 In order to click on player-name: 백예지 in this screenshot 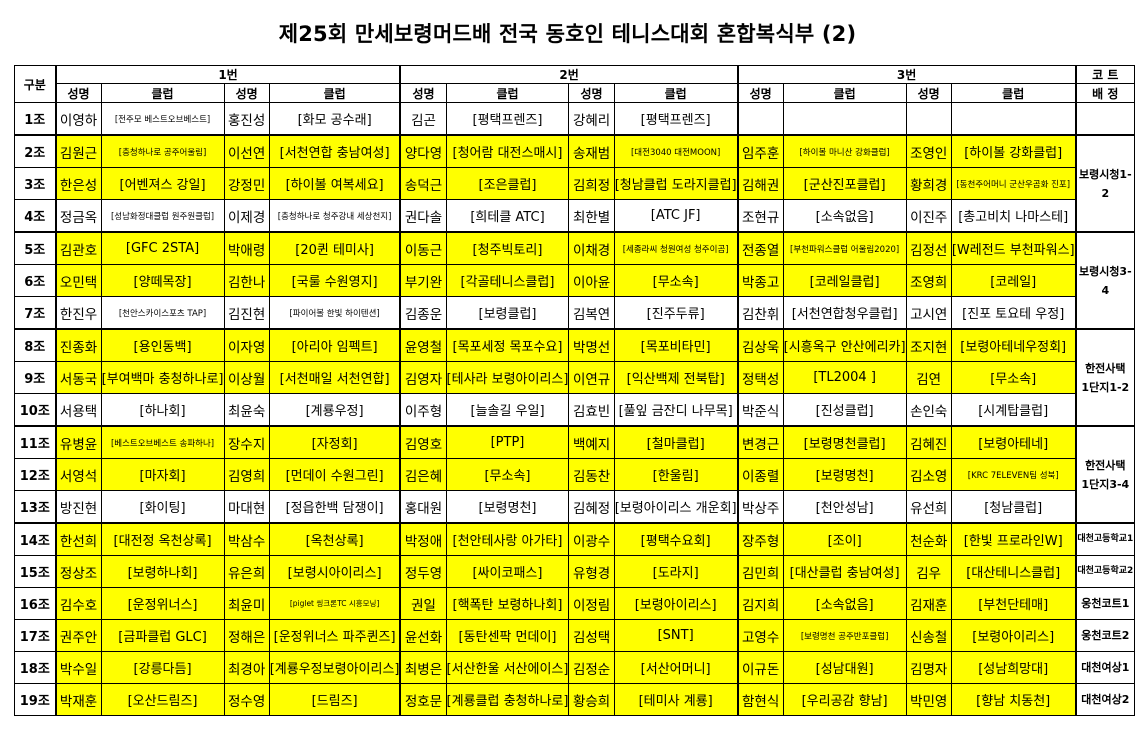, I will do `click(591, 442)`.